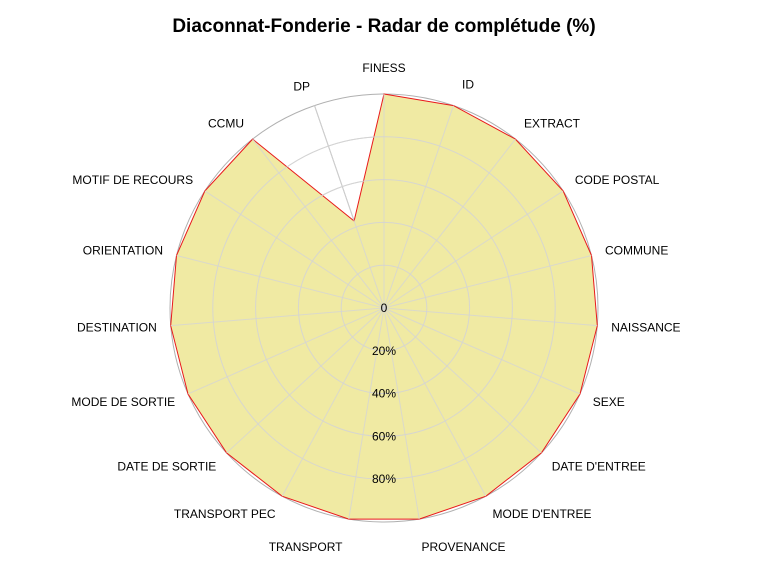 The width and height of the screenshot is (768, 576). Describe the element at coordinates (542, 514) in the screenshot. I see `radar-axis-label: MODE D'ENTREE` at that location.